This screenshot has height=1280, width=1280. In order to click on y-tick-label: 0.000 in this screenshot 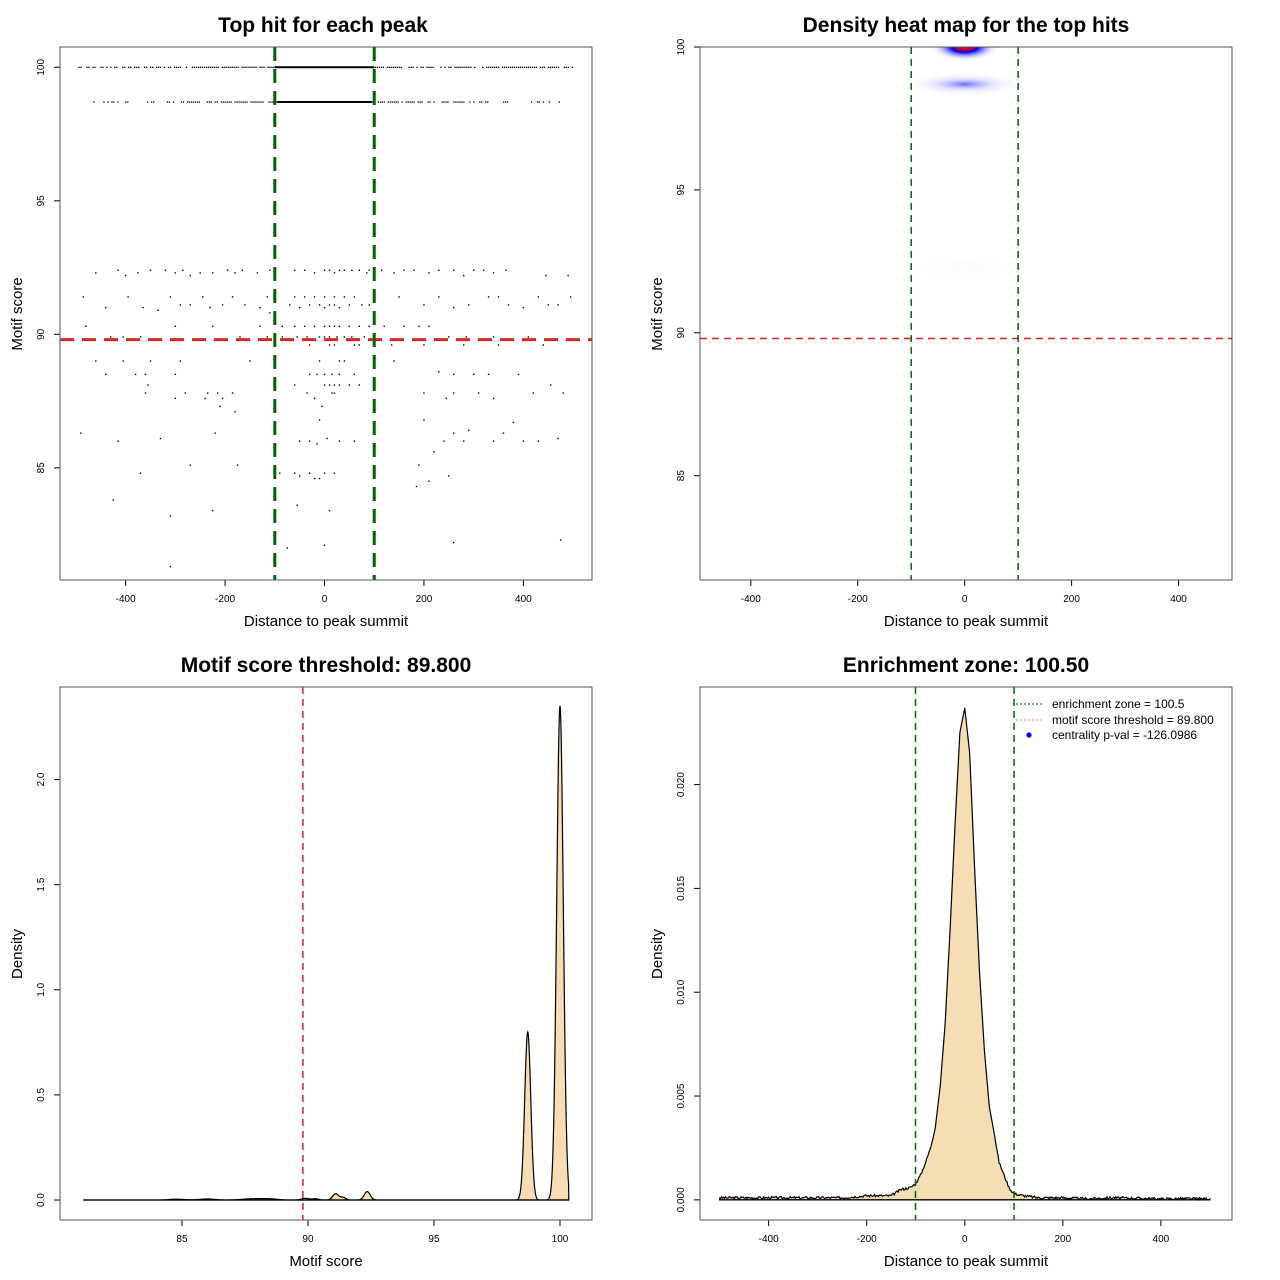, I will do `click(681, 1199)`.